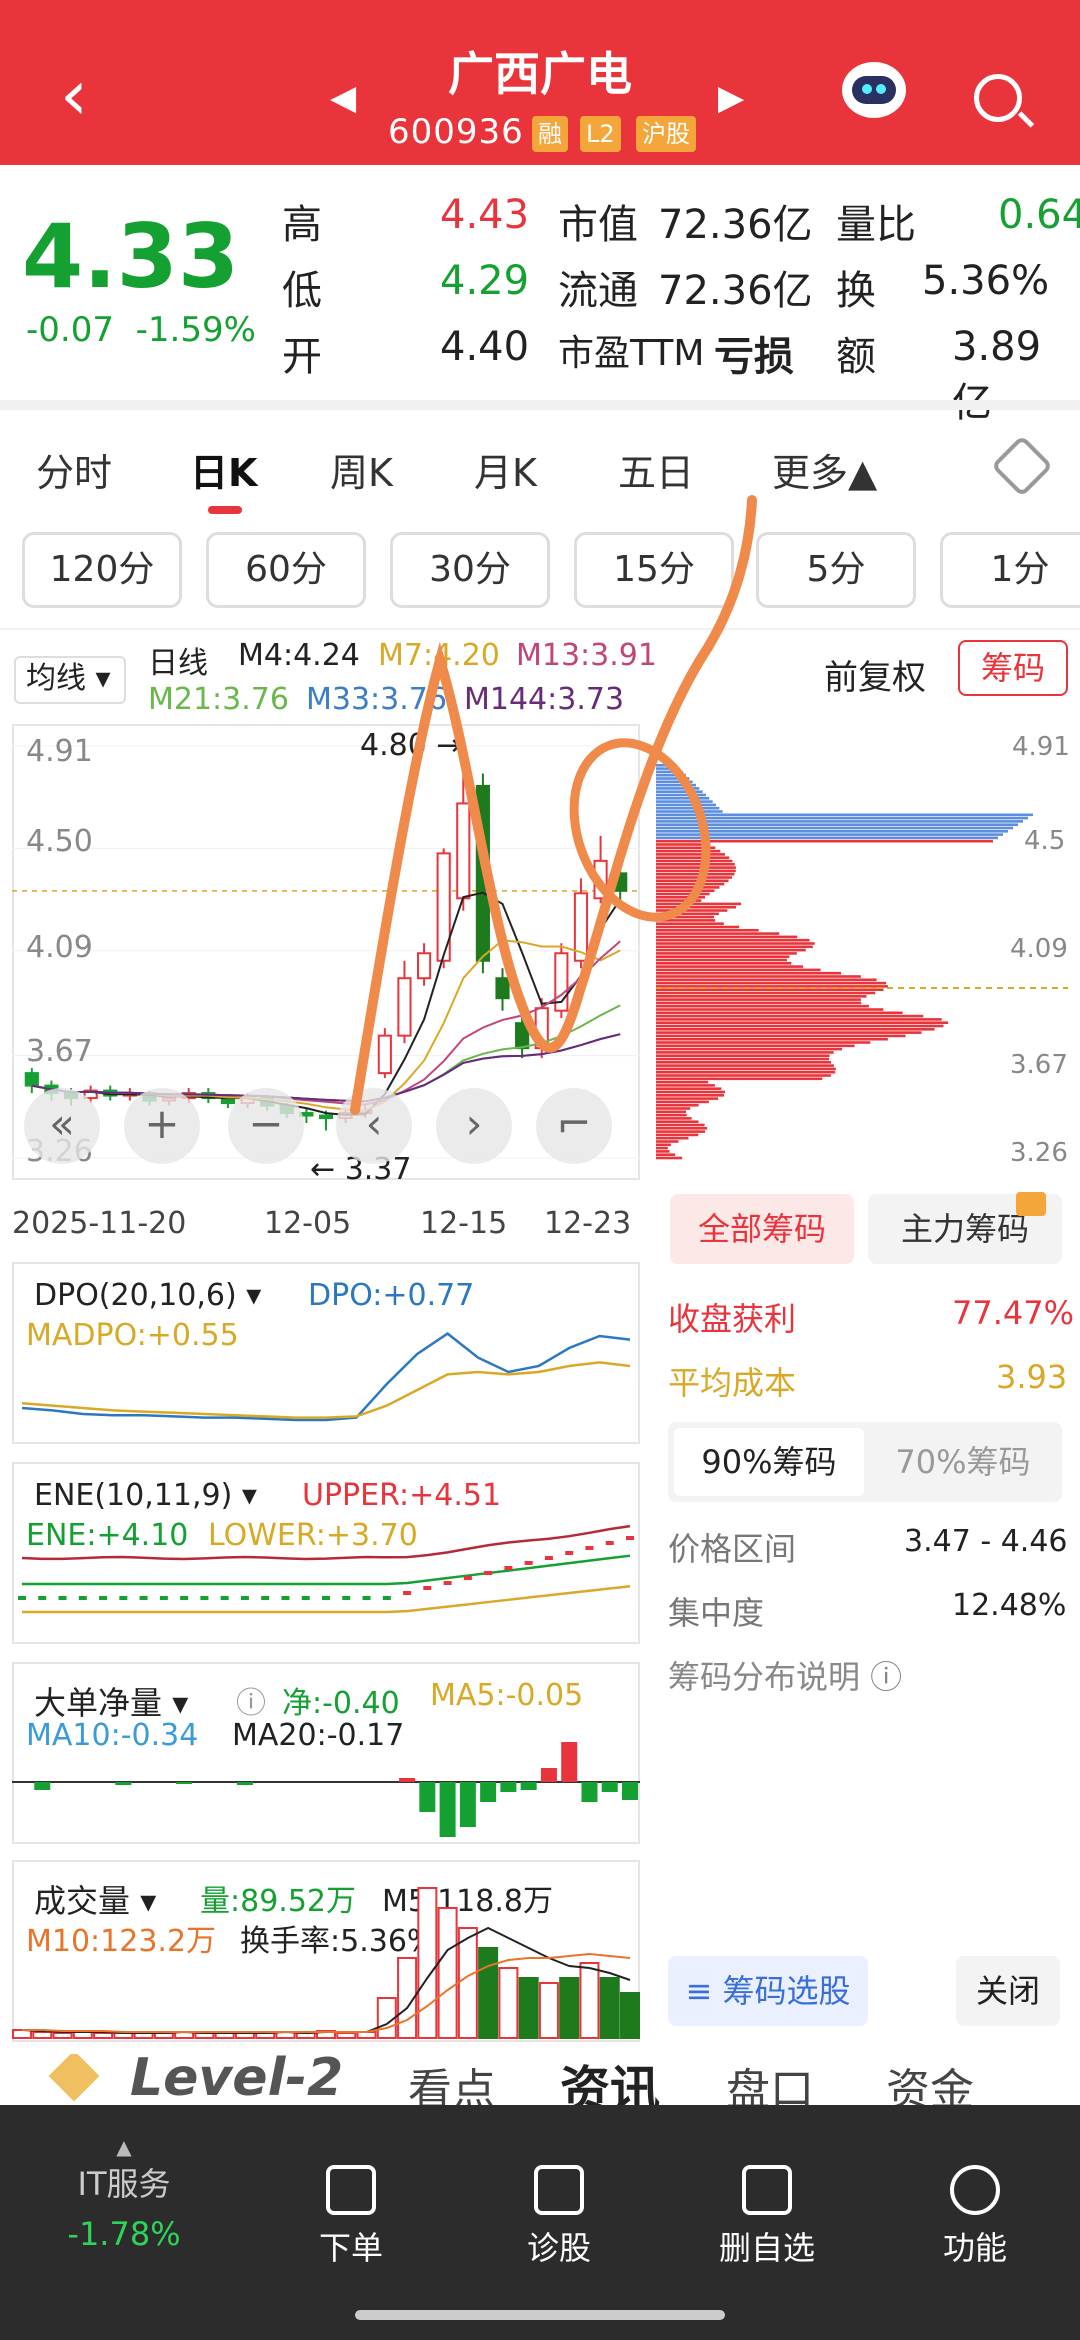 The image size is (1080, 2340). I want to click on scroll-right-icon: ›, so click(474, 1126).